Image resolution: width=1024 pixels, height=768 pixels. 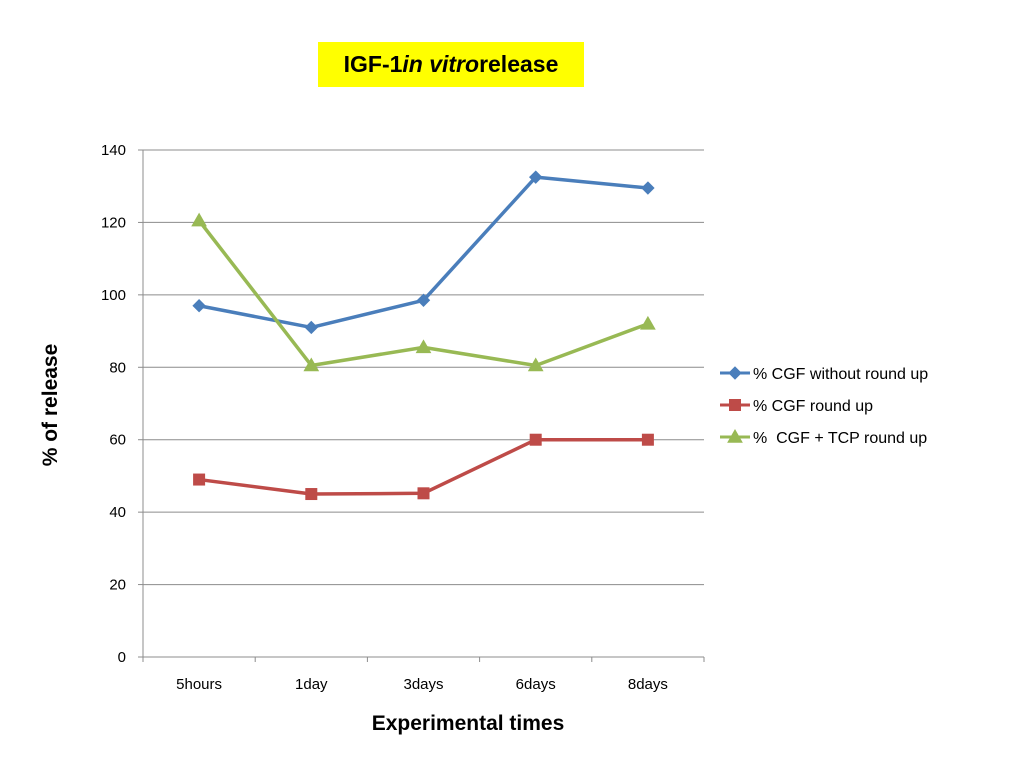 I want to click on legend-marker-square, so click(x=735, y=405).